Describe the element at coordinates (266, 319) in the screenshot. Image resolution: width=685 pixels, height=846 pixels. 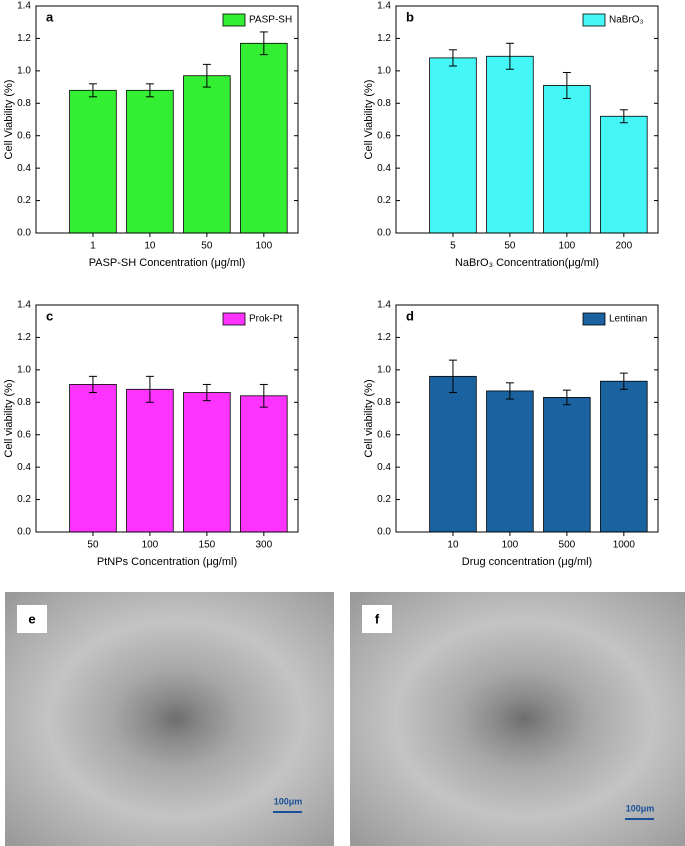
I see `legend-label: Prok-Pt` at that location.